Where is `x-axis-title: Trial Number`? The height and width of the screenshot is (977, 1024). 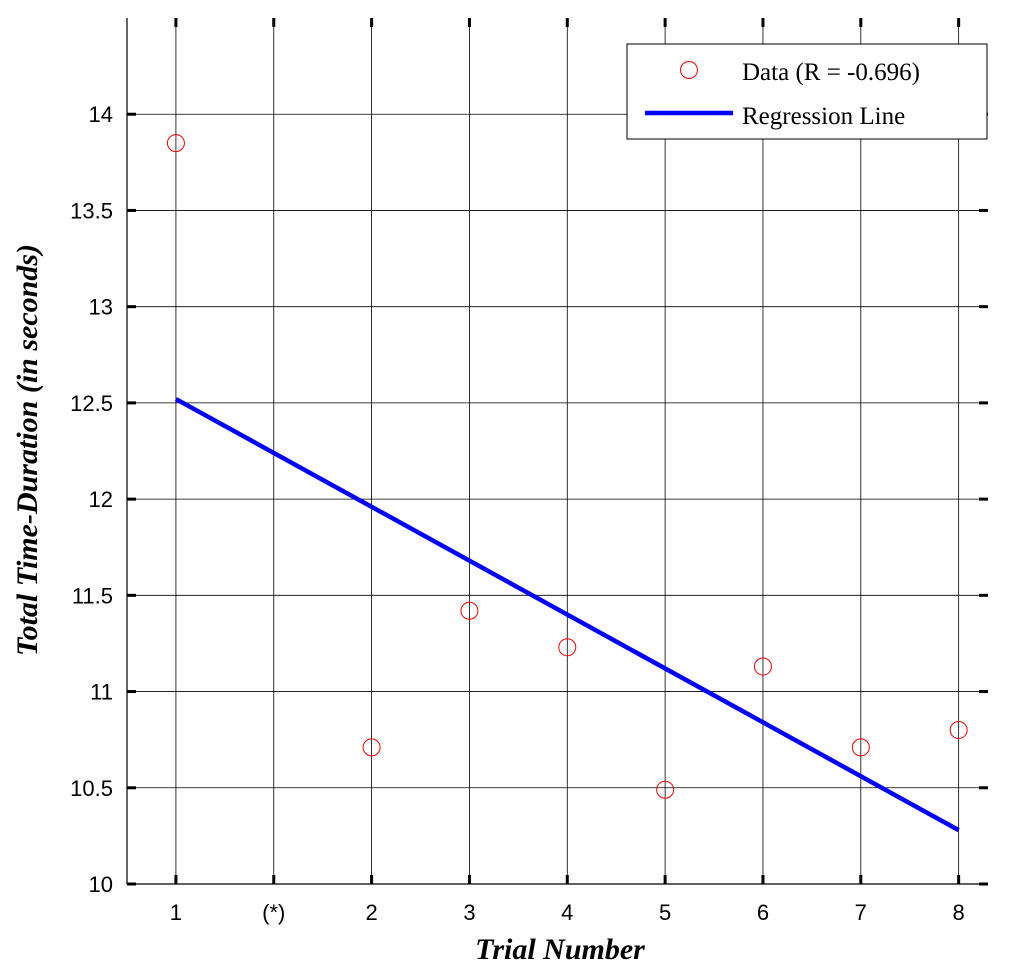 x-axis-title: Trial Number is located at coordinates (560, 949).